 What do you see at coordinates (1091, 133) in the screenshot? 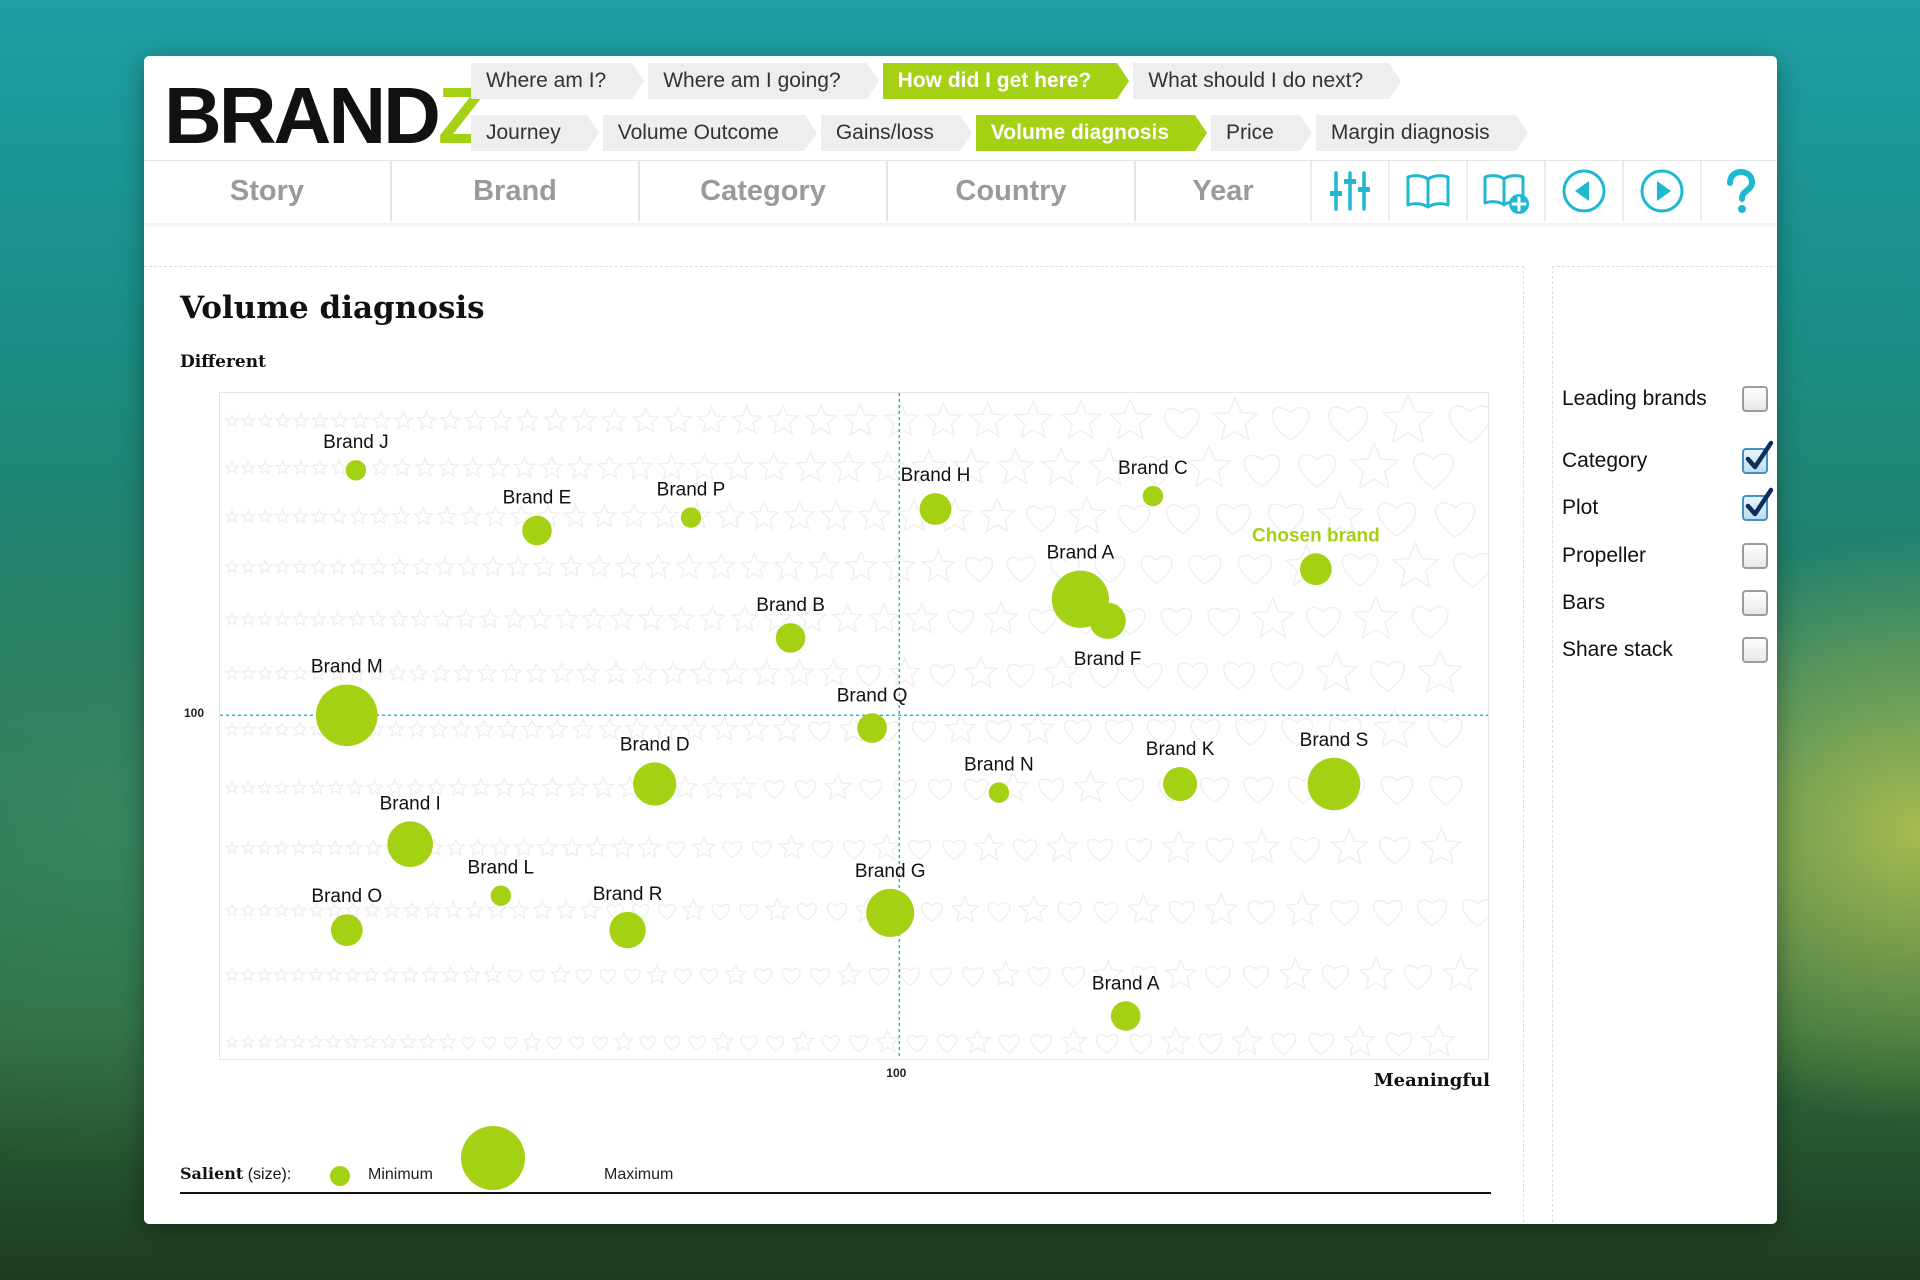
I see `crumb-volume-diagnosis: Volume diagnosis` at bounding box center [1091, 133].